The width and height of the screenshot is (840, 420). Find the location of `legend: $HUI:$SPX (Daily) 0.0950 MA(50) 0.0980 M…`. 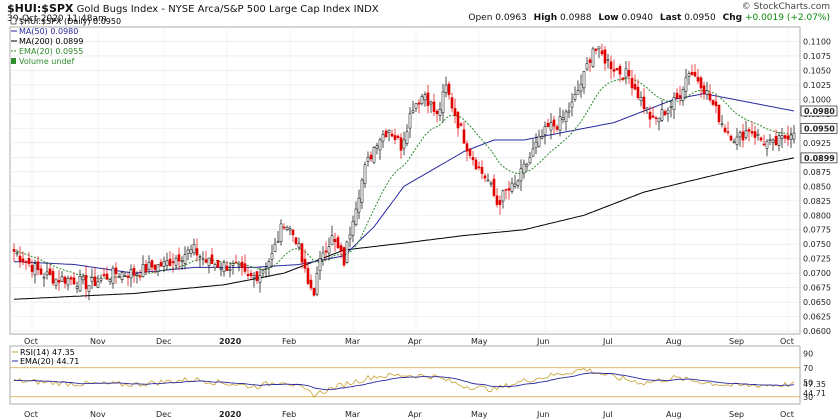

legend: $HUI:$SPX (Daily) 0.0950 MA(50) 0.0980 M… is located at coordinates (65, 41).